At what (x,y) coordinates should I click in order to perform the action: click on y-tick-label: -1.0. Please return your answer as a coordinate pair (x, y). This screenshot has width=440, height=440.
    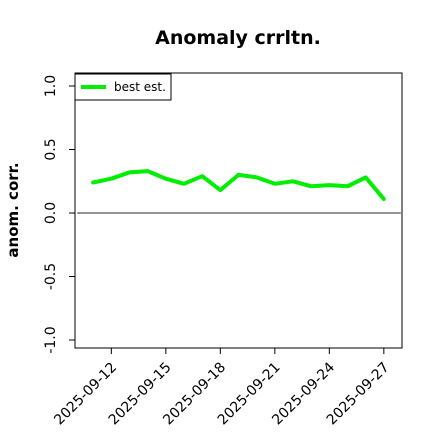
    Looking at the image, I should click on (51, 339).